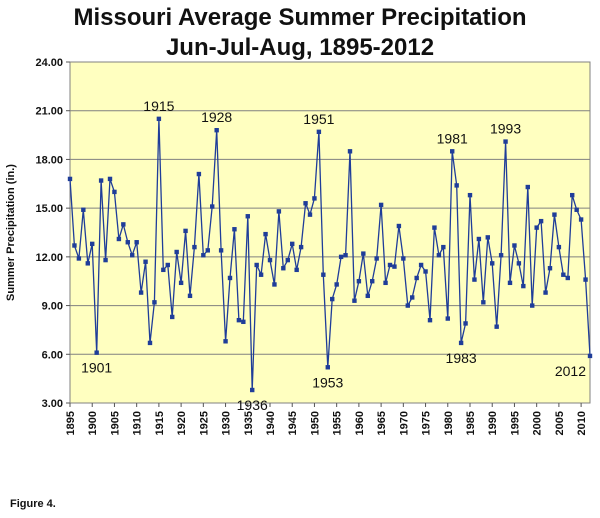  I want to click on x-tick-label: 2005, so click(560, 423).